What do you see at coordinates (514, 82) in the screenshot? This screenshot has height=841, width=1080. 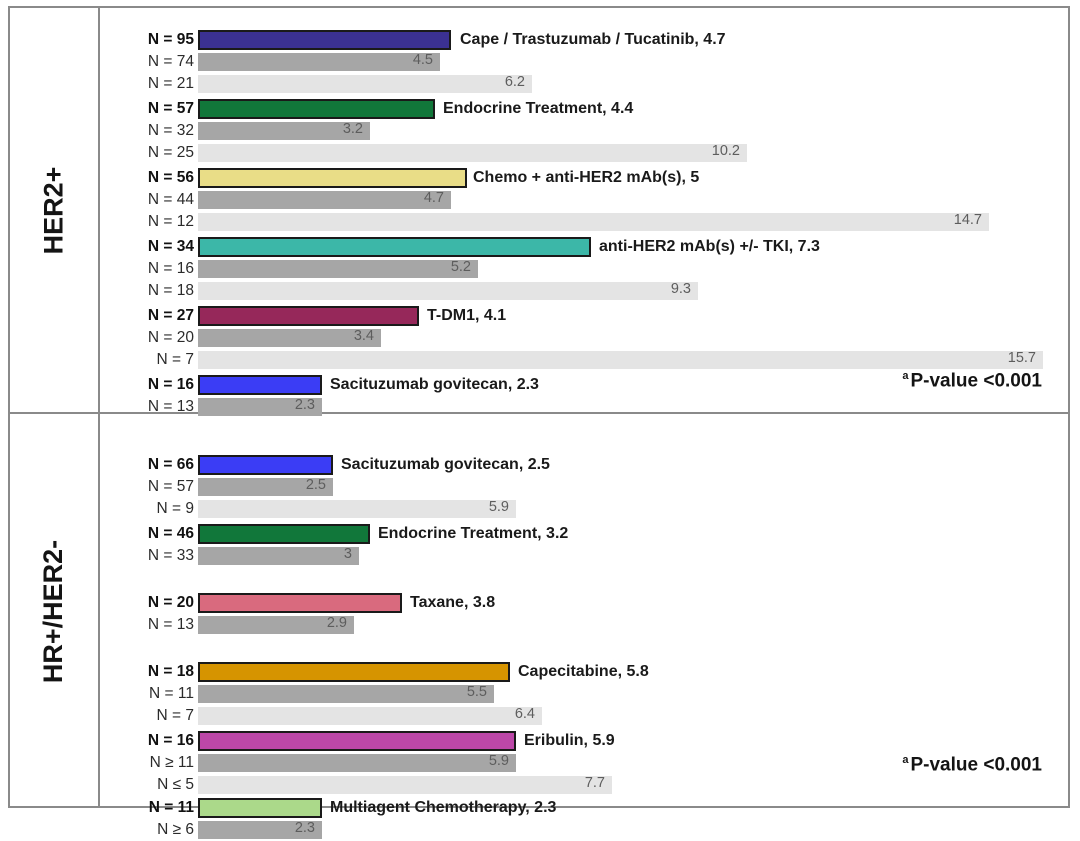 I see `bar-value: 6.2` at bounding box center [514, 82].